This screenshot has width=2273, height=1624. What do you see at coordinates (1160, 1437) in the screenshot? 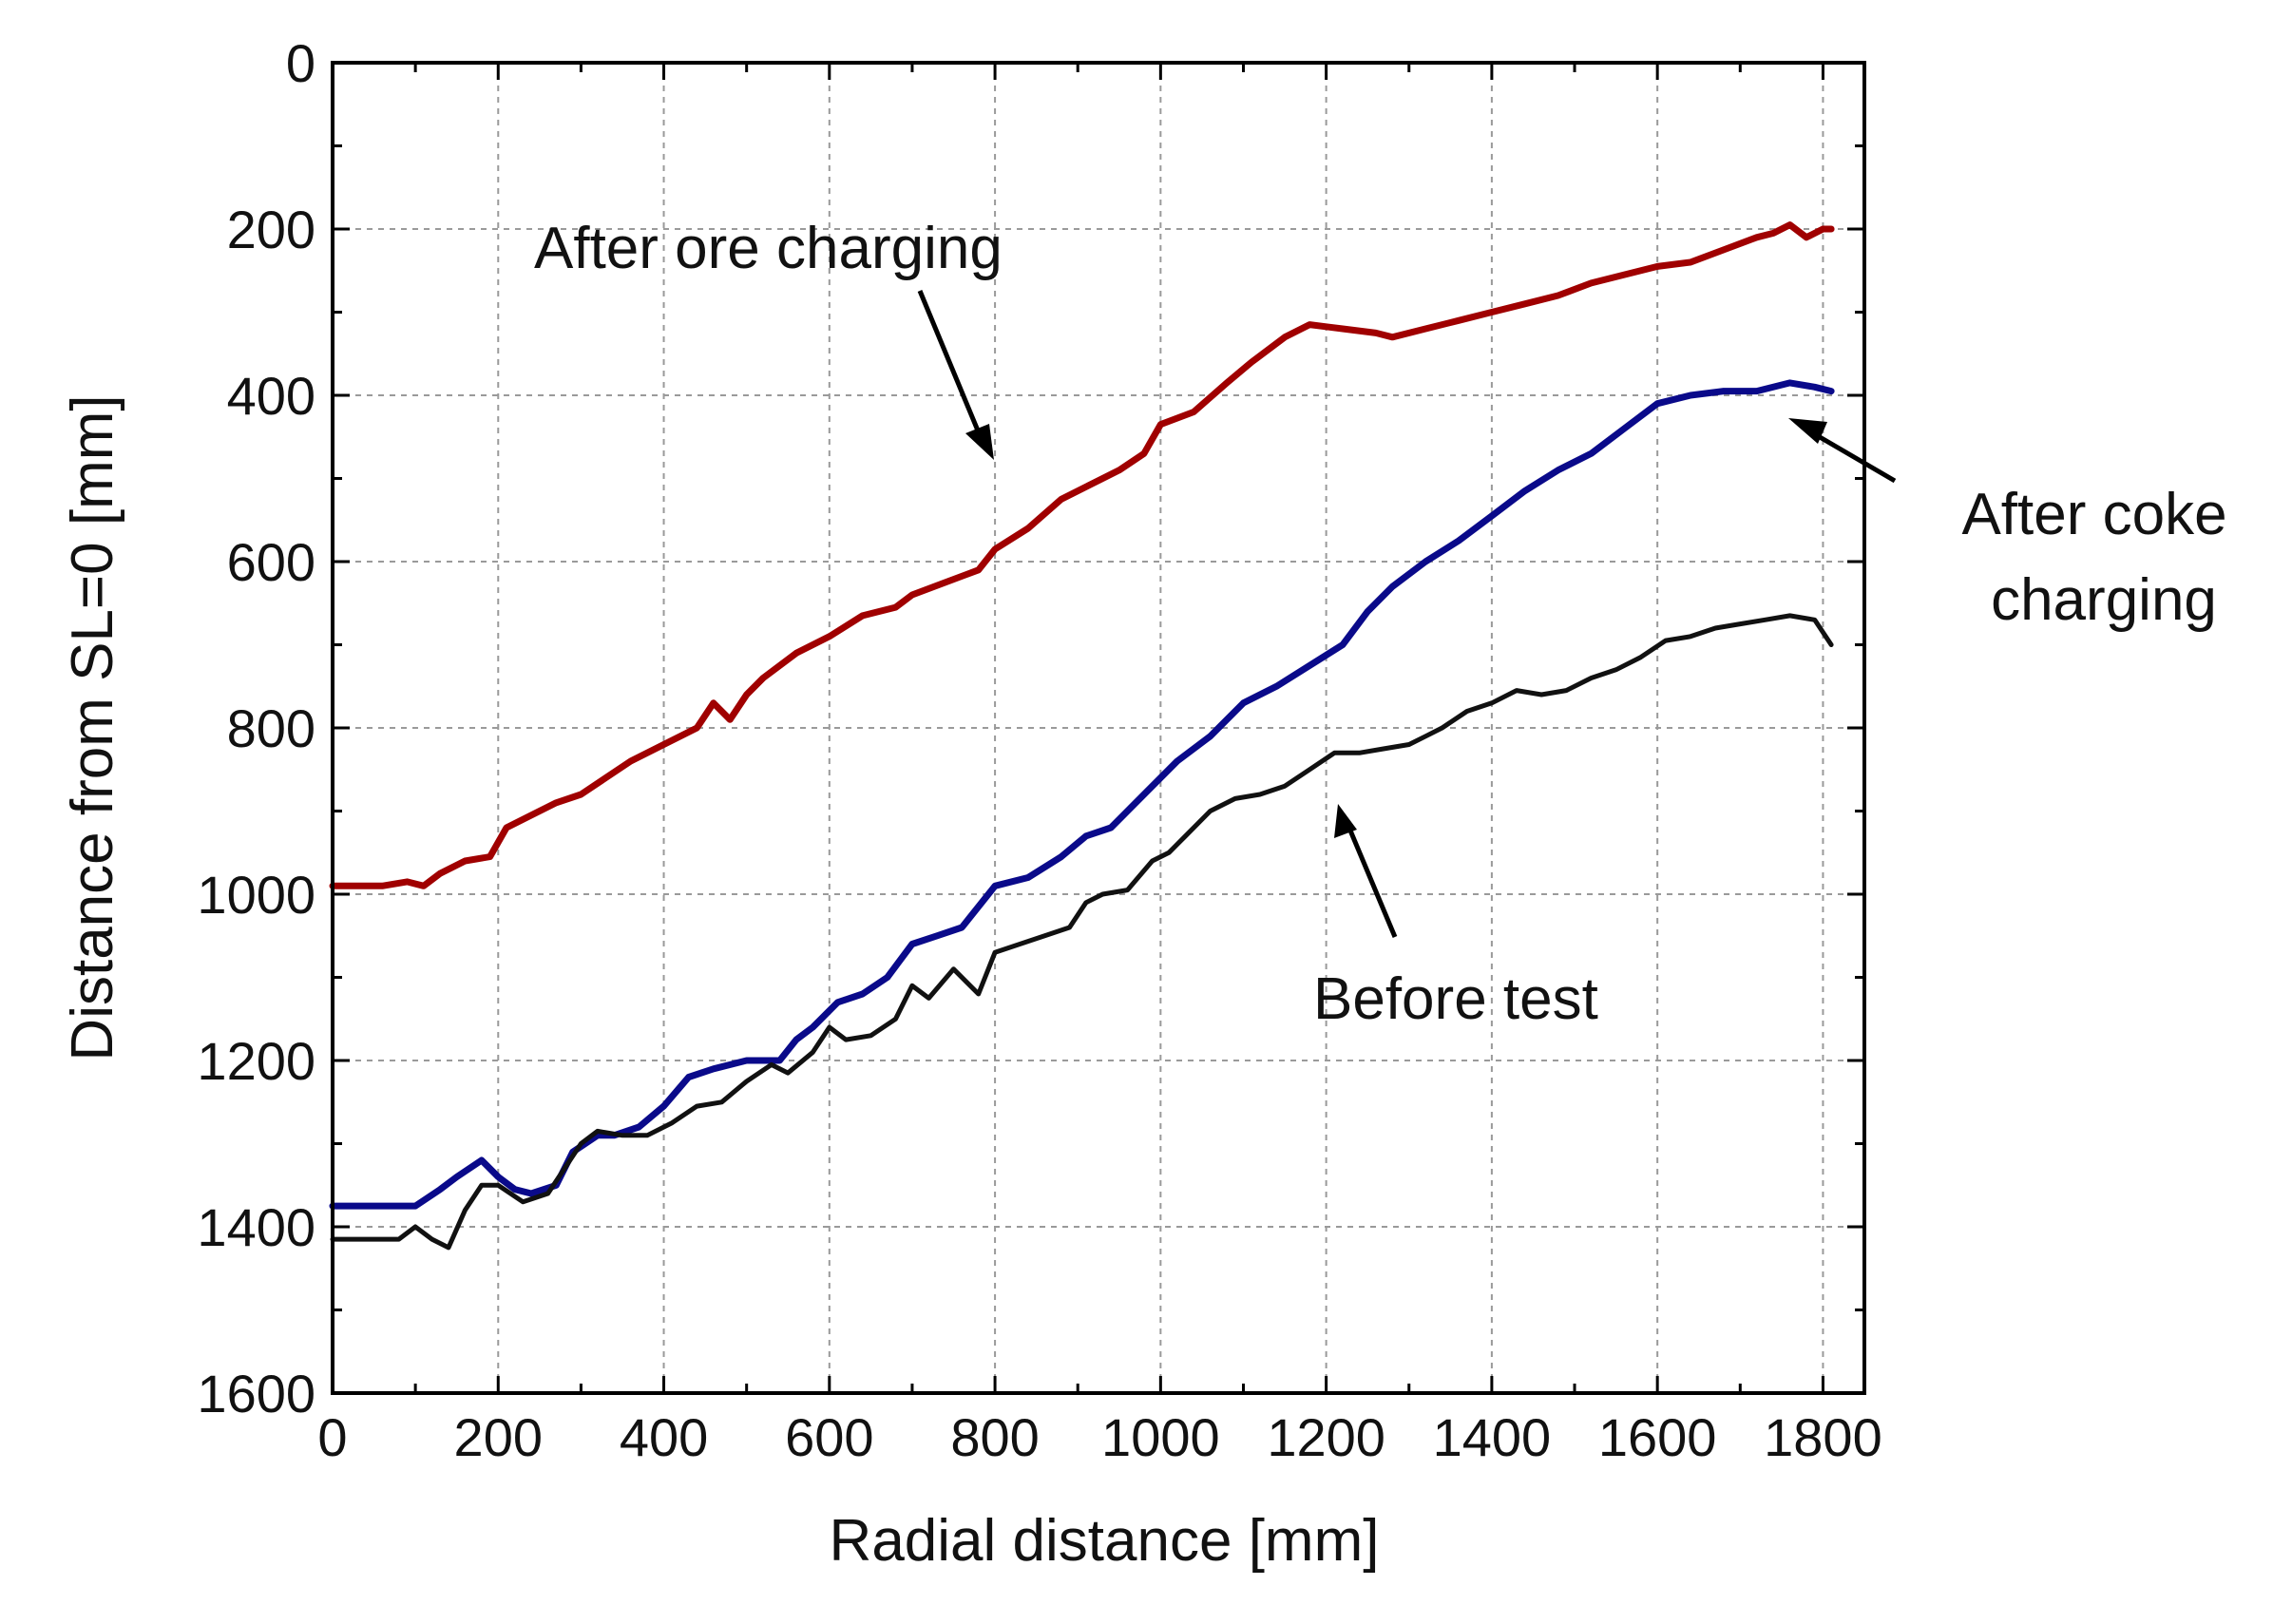
I see `x-tick-label: 1000` at bounding box center [1160, 1437].